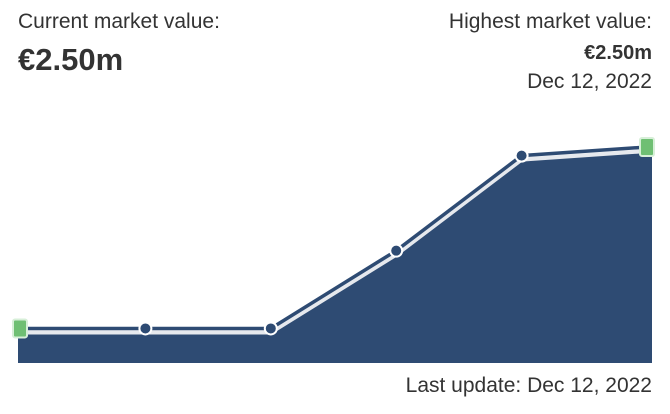 This screenshot has width=670, height=414. I want to click on current-value: €2.50m, so click(71, 59).